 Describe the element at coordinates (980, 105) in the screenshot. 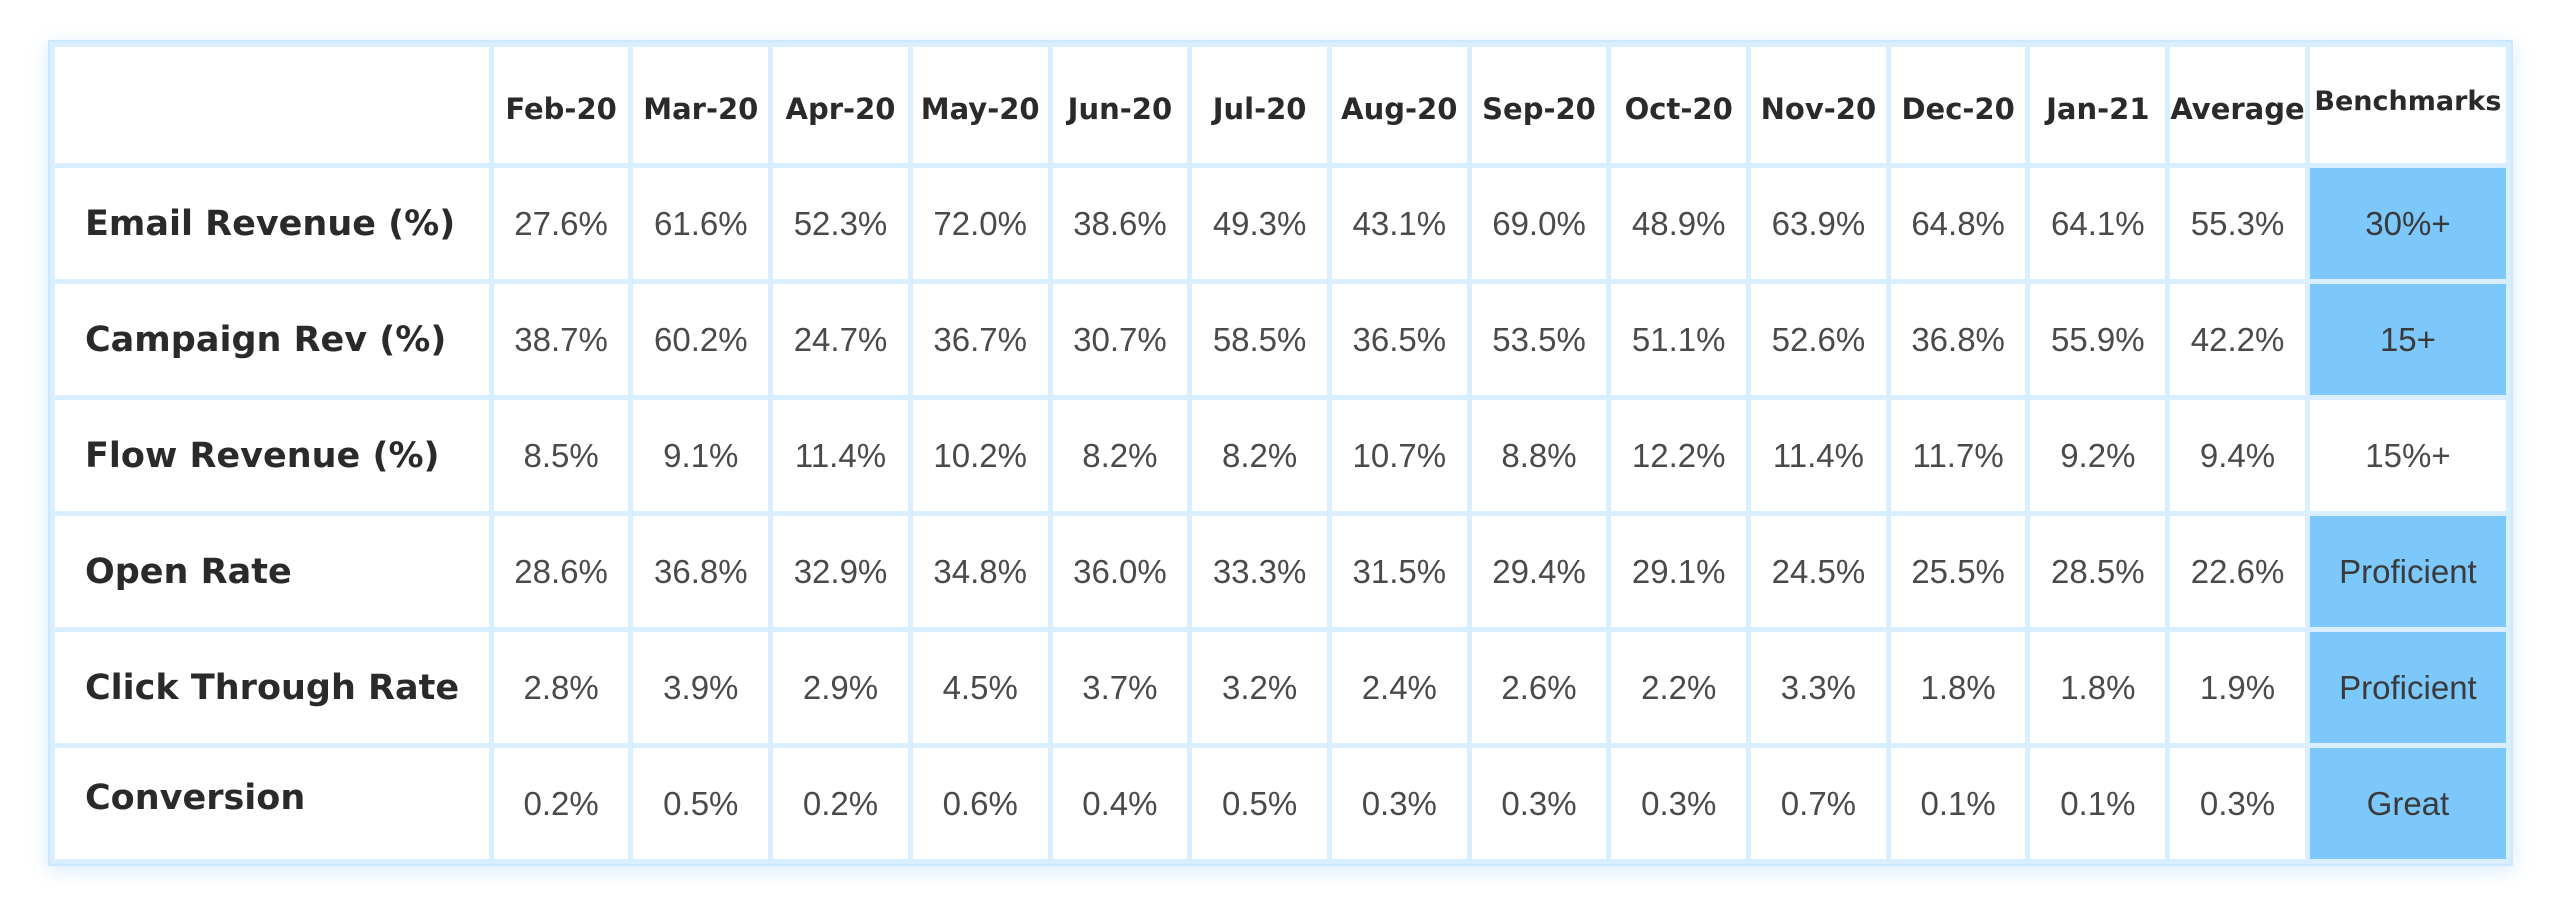

I see `column-header: May-20` at that location.